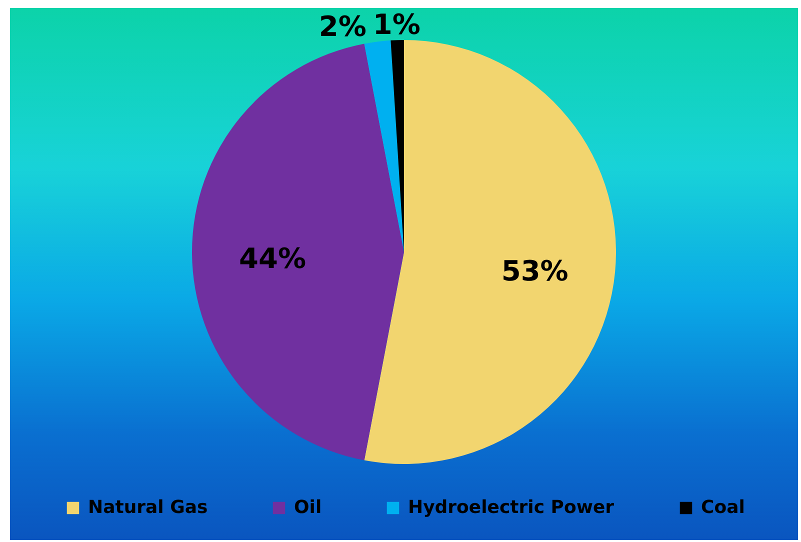 Image resolution: width=801 pixels, height=542 pixels. What do you see at coordinates (511, 507) in the screenshot?
I see `legend-label: Hydroelectric Power` at bounding box center [511, 507].